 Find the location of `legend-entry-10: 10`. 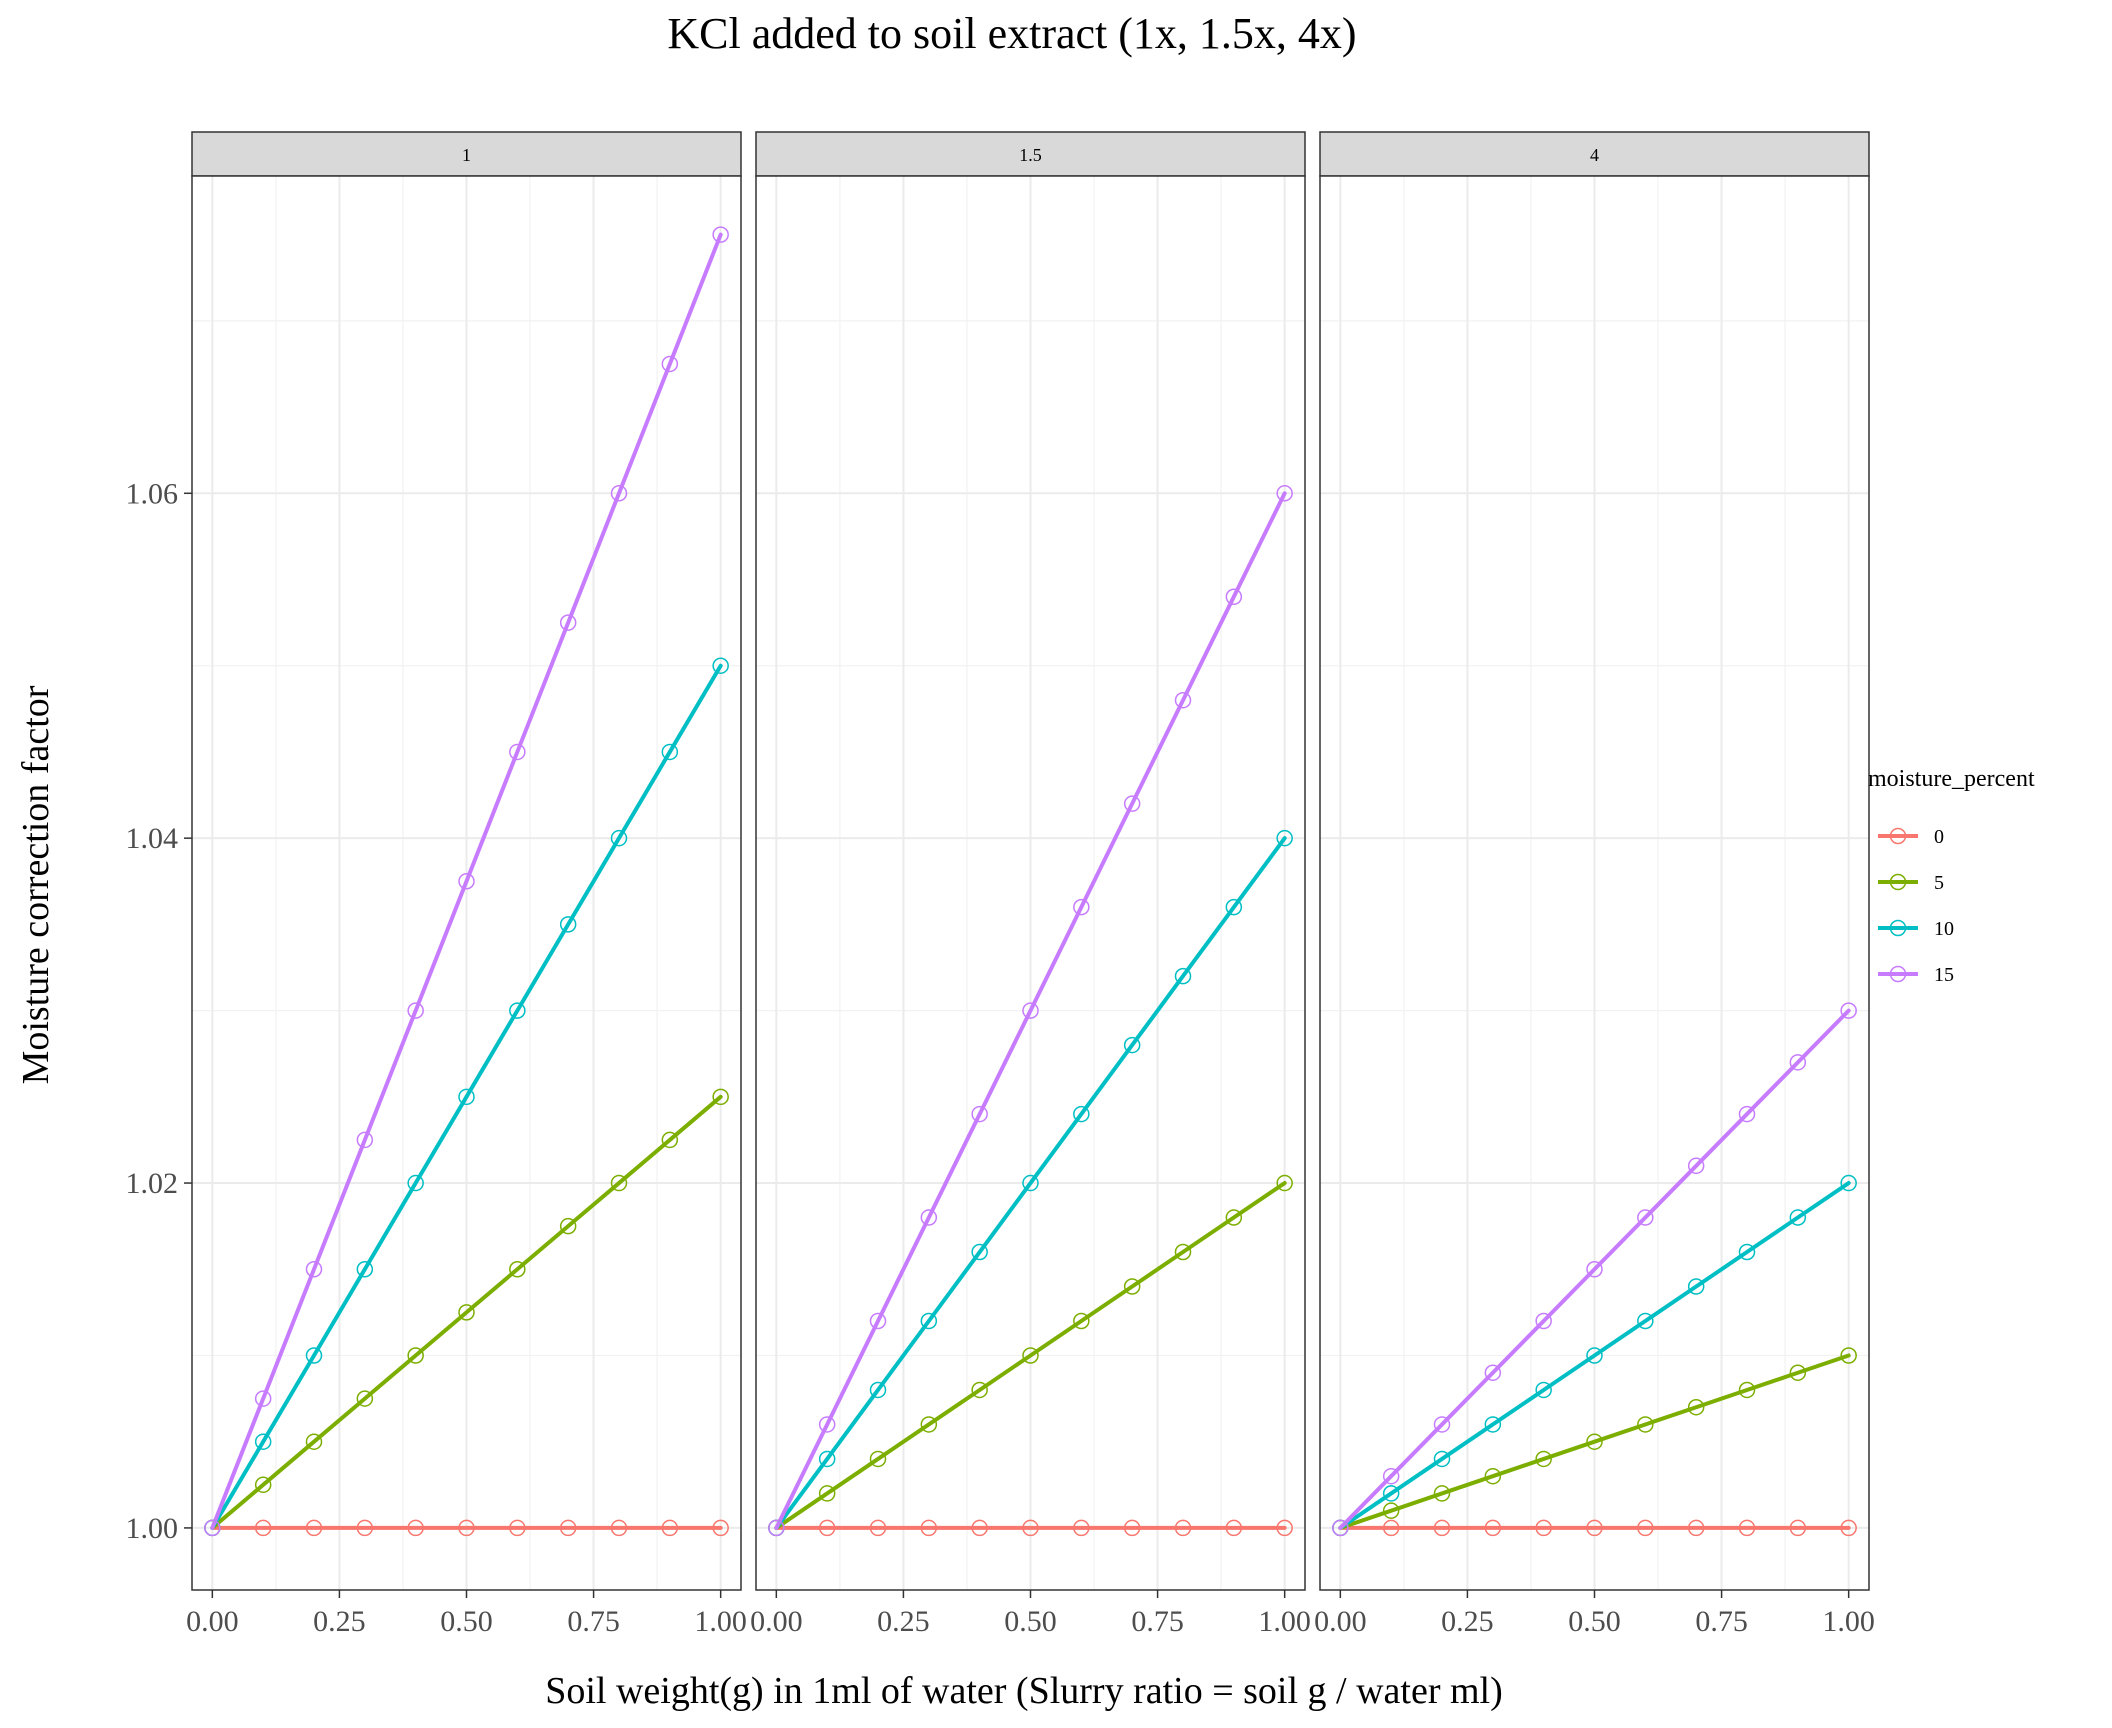

legend-entry-10: 10 is located at coordinates (1916, 929).